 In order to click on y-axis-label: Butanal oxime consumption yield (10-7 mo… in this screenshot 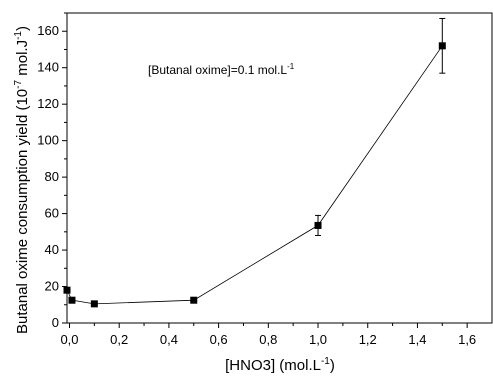, I will do `click(22, 180)`.